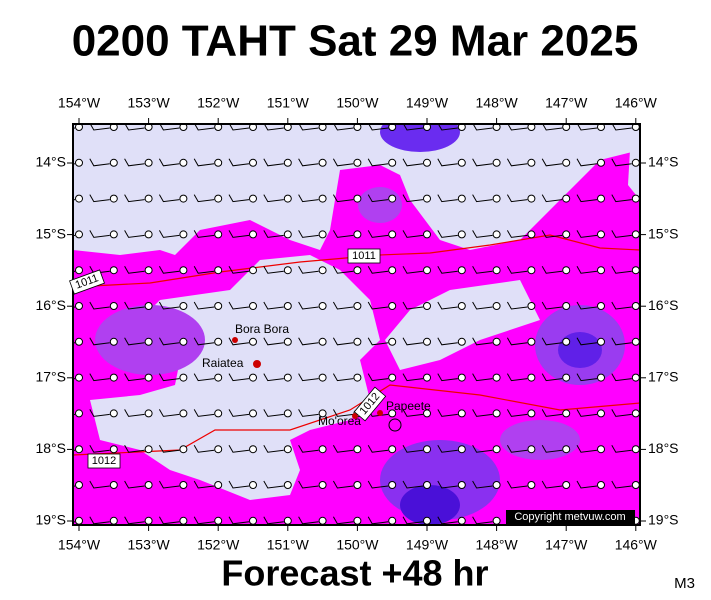 The width and height of the screenshot is (711, 600). What do you see at coordinates (104, 461) in the screenshot?
I see `isobar-label-text: 1012` at bounding box center [104, 461].